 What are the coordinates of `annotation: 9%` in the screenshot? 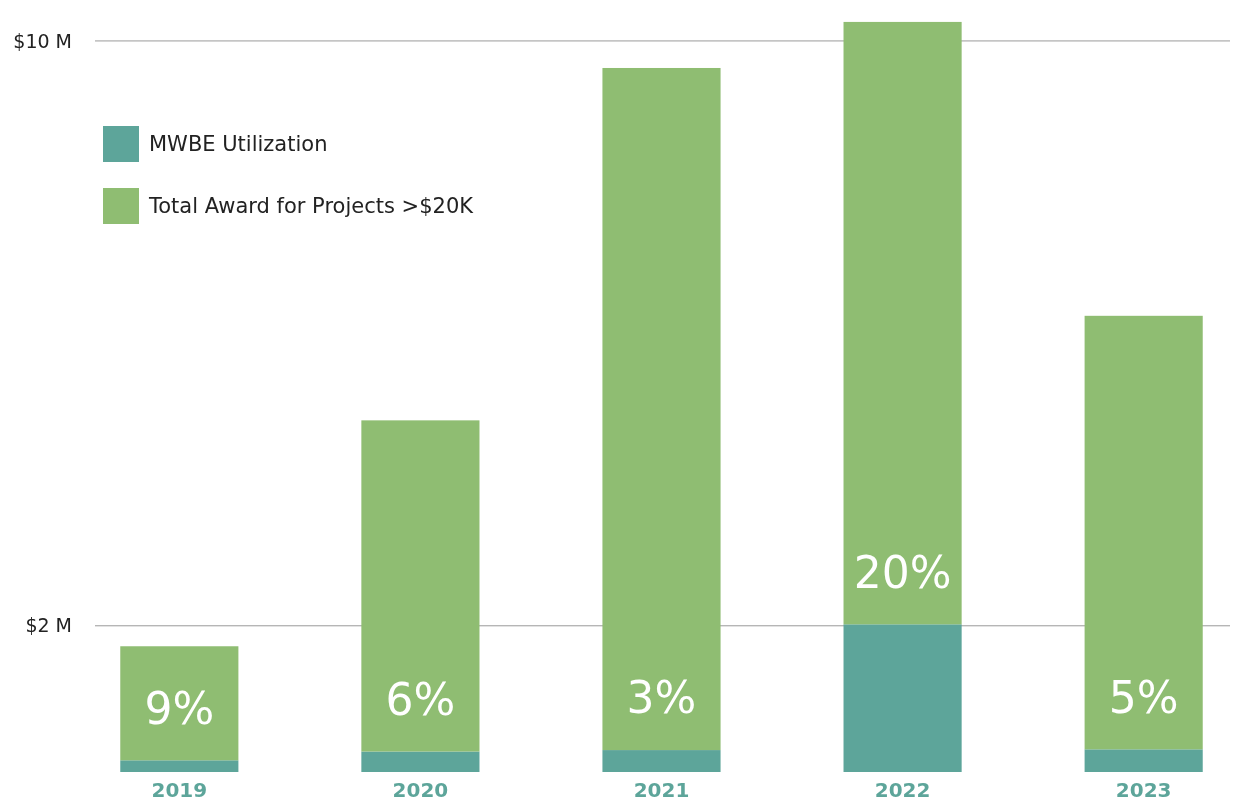 It's located at (179, 708).